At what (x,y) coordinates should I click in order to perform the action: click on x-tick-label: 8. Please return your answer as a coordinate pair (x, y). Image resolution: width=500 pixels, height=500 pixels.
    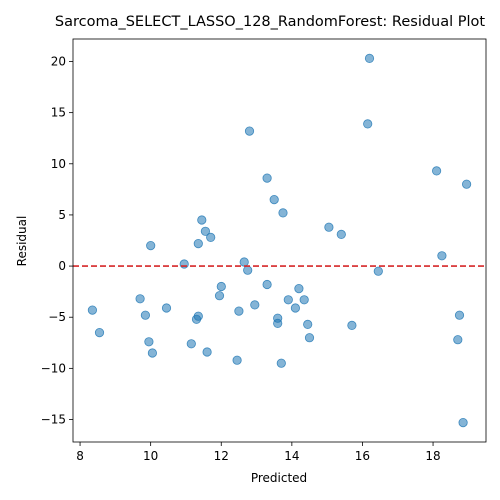
    Looking at the image, I should click on (80, 456).